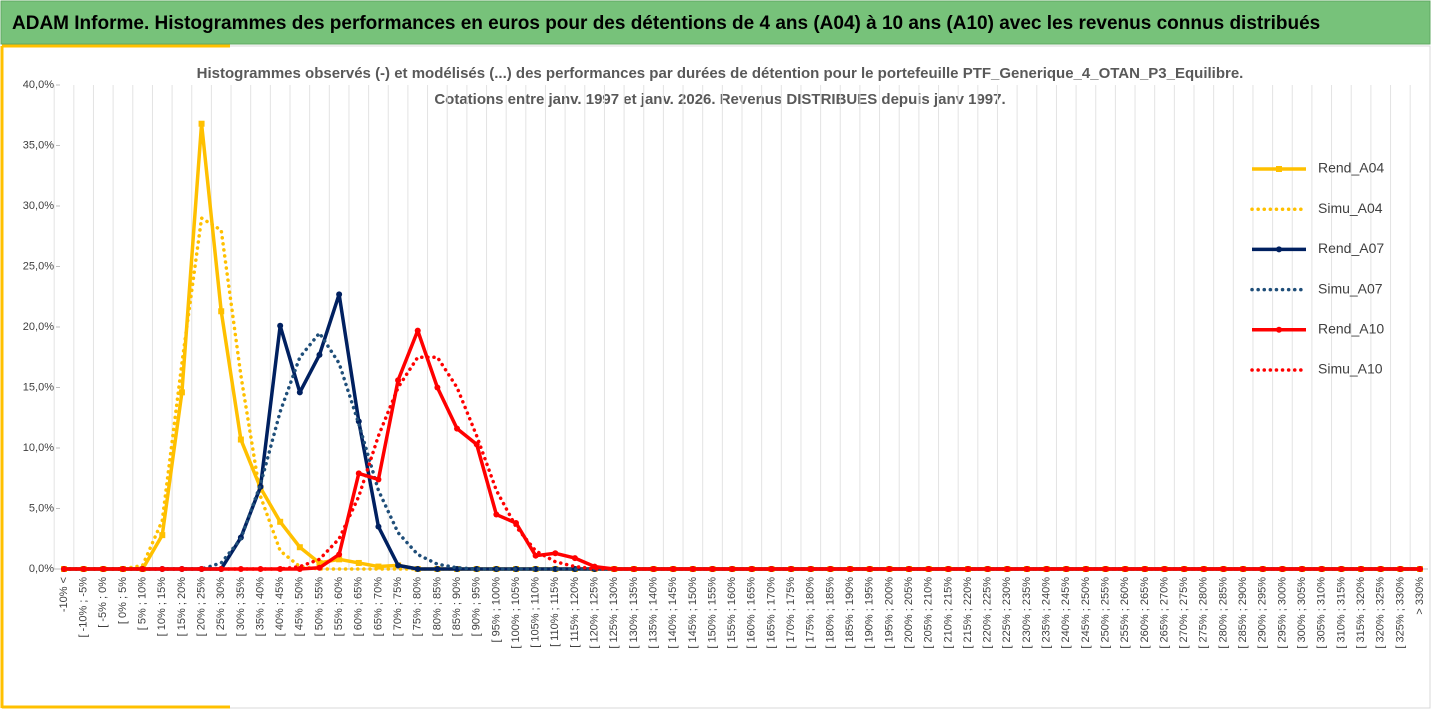 Image resolution: width=1432 pixels, height=710 pixels. Describe the element at coordinates (143, 603) in the screenshot. I see `x-tick-label: [ 5% ; 10%` at that location.